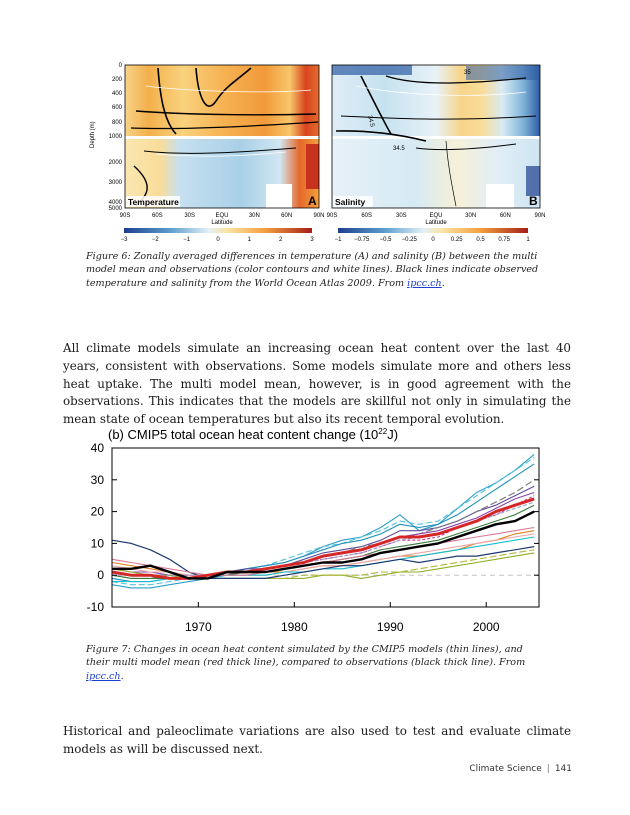  Describe the element at coordinates (156, 240) in the screenshot. I see `panel-a-colorbar-tick: −2` at that location.